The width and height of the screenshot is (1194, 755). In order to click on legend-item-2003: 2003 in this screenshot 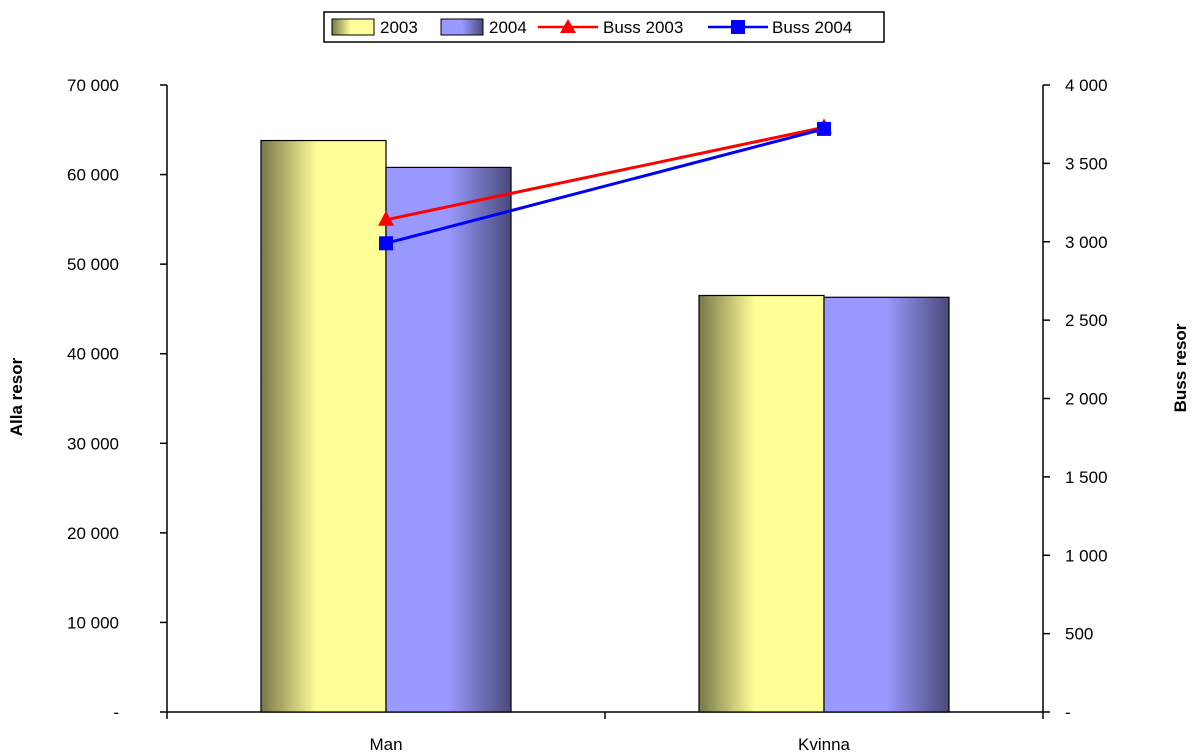, I will do `click(374, 27)`.